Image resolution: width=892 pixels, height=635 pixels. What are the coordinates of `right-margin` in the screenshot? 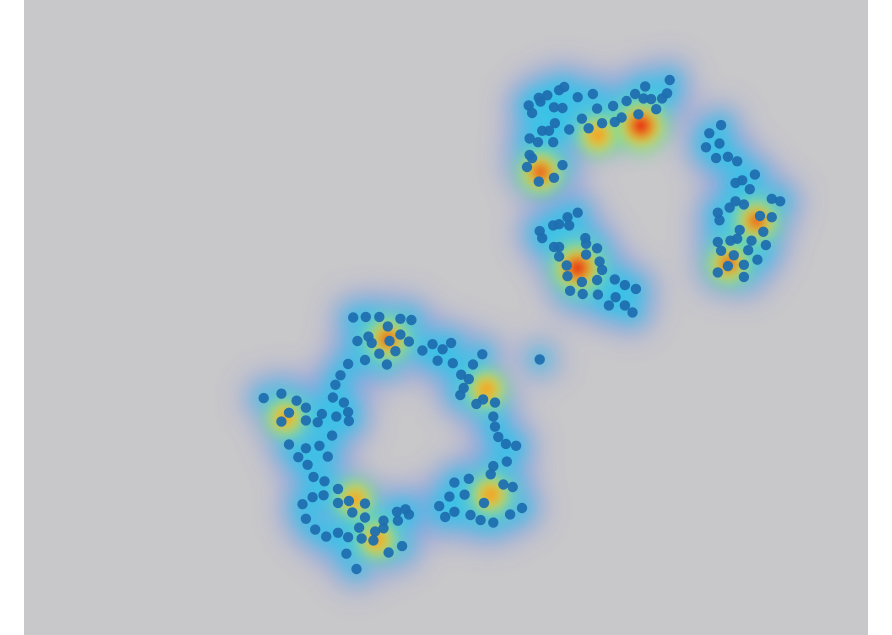 It's located at (880, 317).